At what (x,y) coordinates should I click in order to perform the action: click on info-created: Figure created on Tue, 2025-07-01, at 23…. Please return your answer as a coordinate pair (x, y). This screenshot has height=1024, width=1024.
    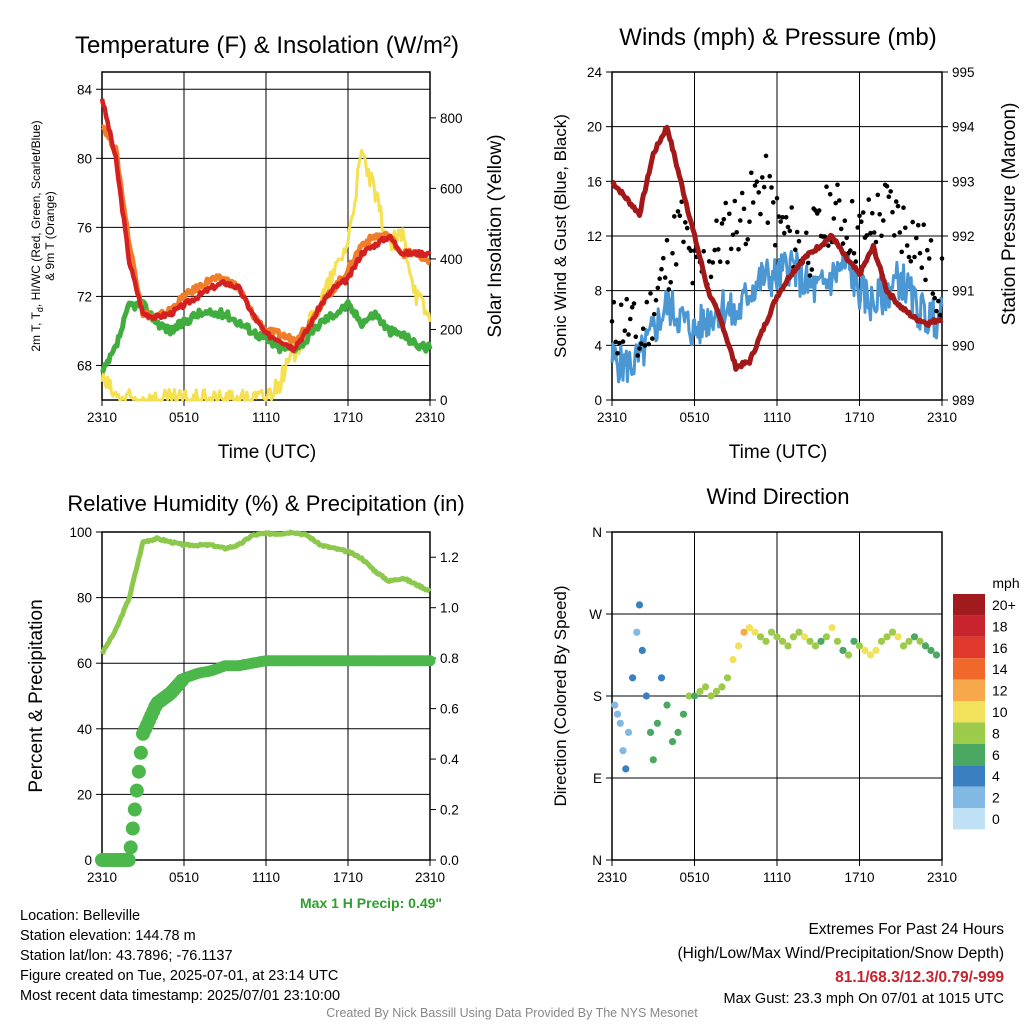
    Looking at the image, I should click on (179, 976).